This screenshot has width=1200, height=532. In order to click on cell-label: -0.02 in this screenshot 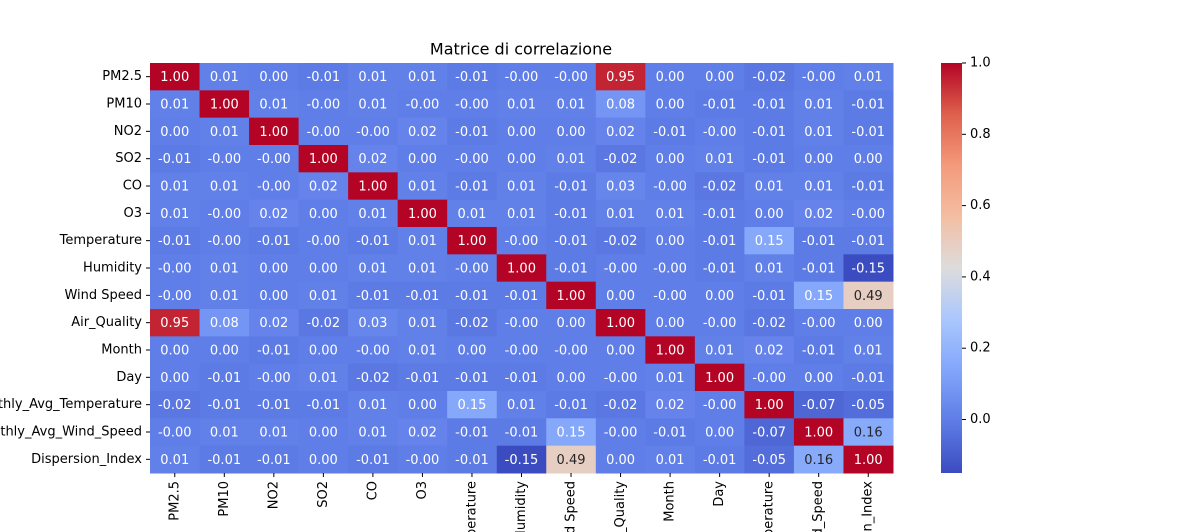, I will do `click(175, 405)`.